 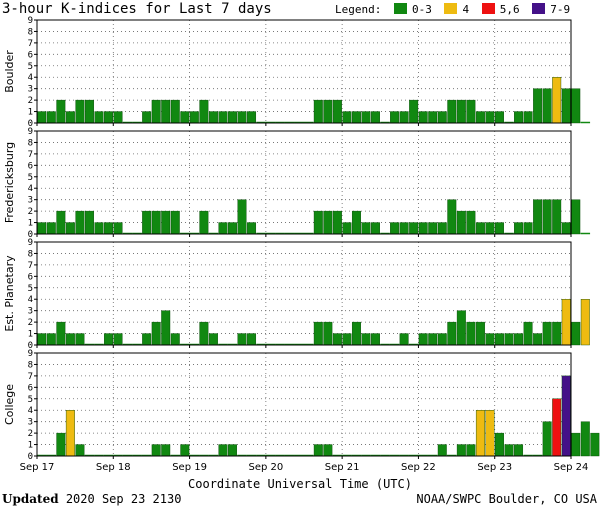 I want to click on x-tick-label: Sep 19, so click(x=189, y=467).